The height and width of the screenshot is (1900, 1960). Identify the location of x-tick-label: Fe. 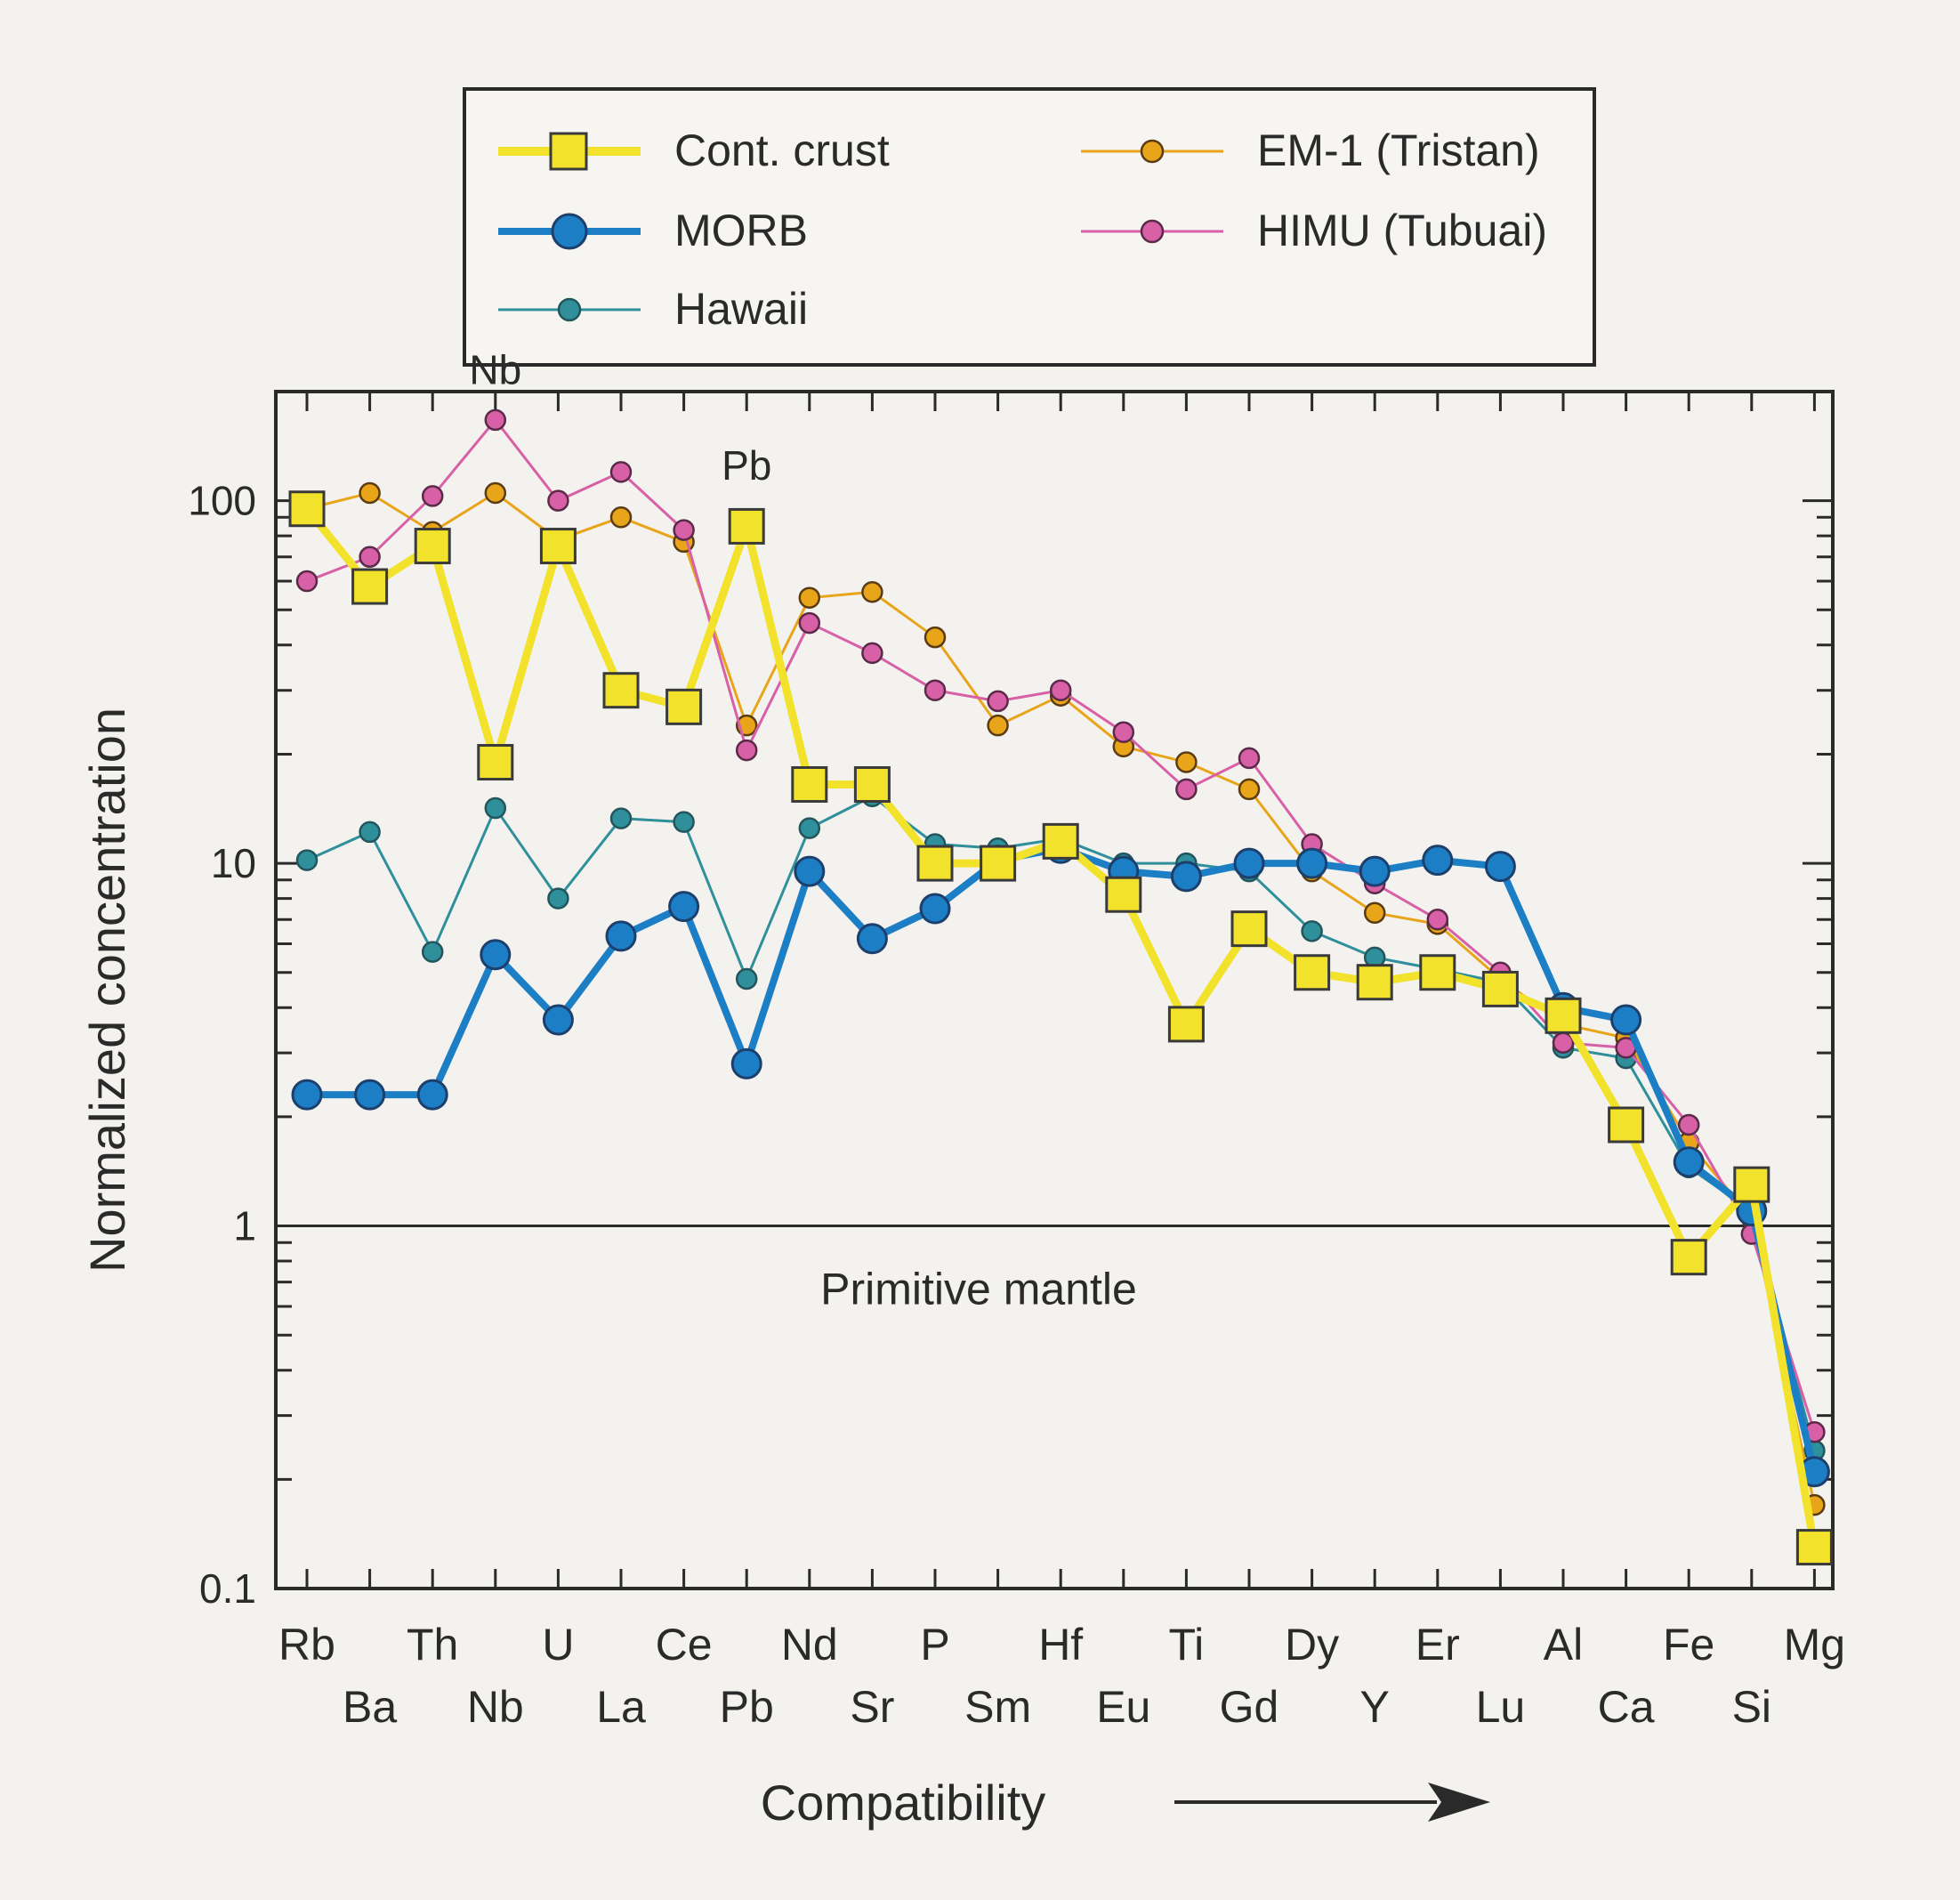
(1689, 1645).